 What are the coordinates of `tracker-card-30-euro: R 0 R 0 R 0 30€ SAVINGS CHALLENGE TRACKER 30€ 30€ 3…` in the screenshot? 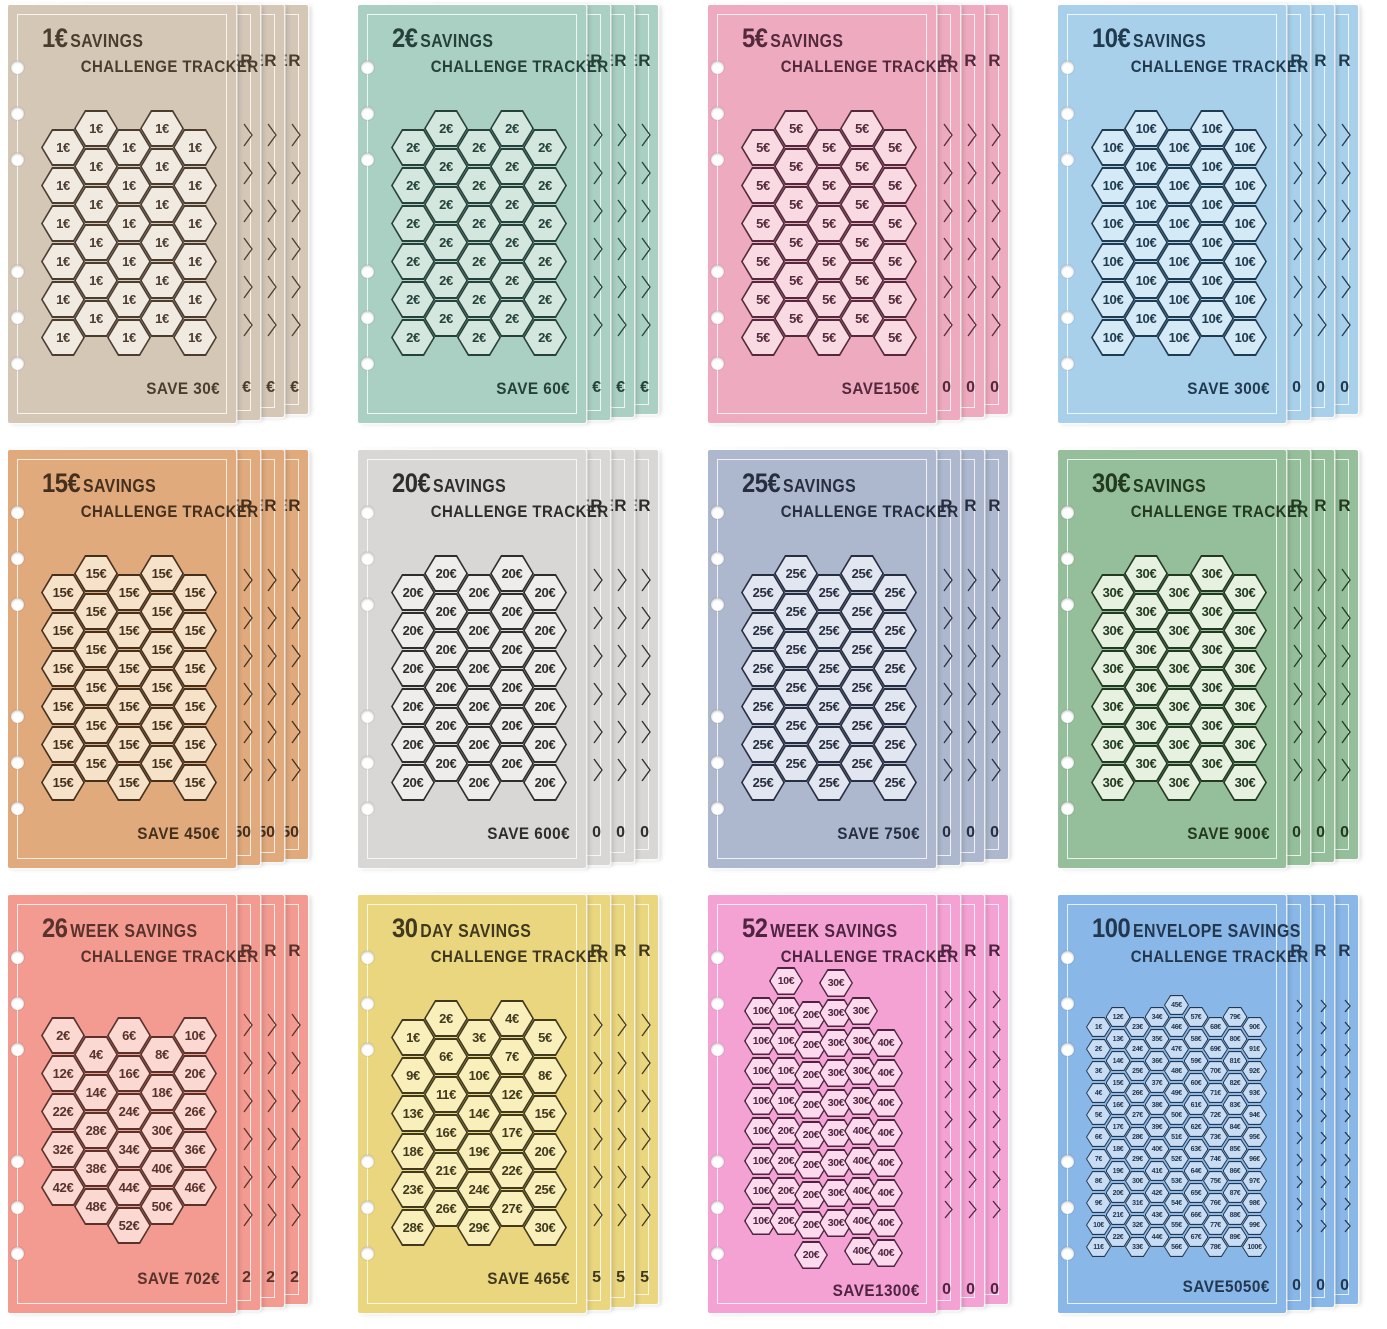 It's located at (1208, 660).